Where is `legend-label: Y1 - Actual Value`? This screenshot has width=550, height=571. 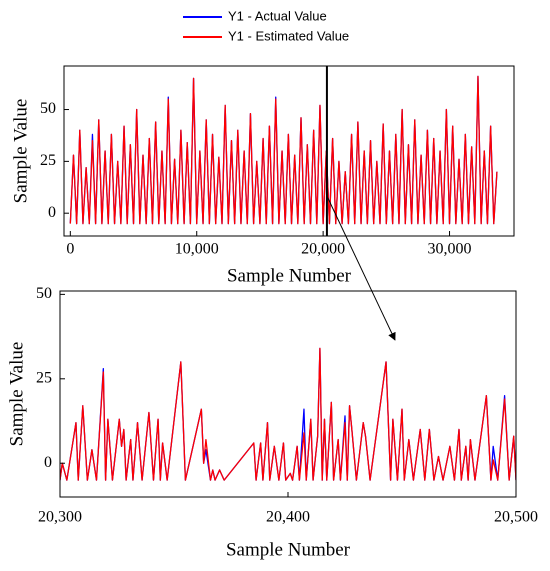
legend-label: Y1 - Actual Value is located at coordinates (277, 15).